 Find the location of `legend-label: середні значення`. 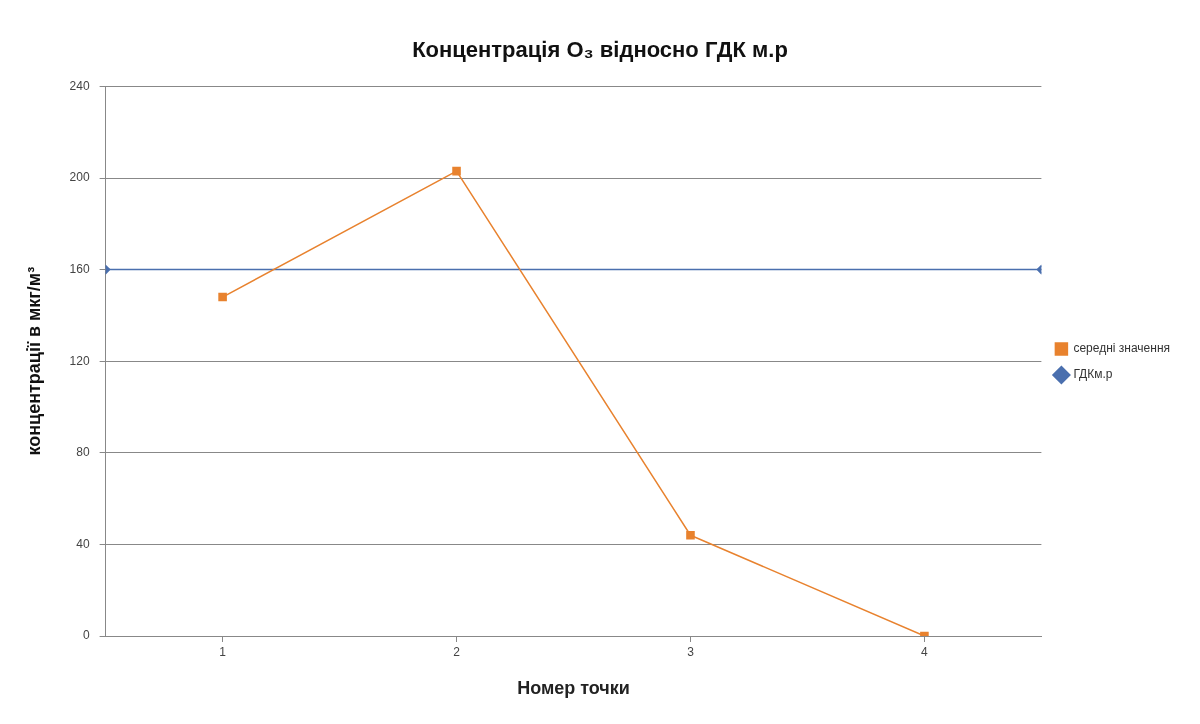

legend-label: середні значення is located at coordinates (1122, 348).